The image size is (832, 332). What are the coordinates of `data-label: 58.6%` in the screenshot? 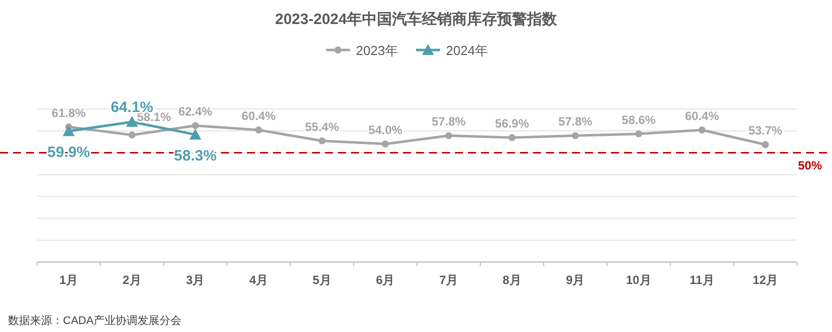 It's located at (639, 119).